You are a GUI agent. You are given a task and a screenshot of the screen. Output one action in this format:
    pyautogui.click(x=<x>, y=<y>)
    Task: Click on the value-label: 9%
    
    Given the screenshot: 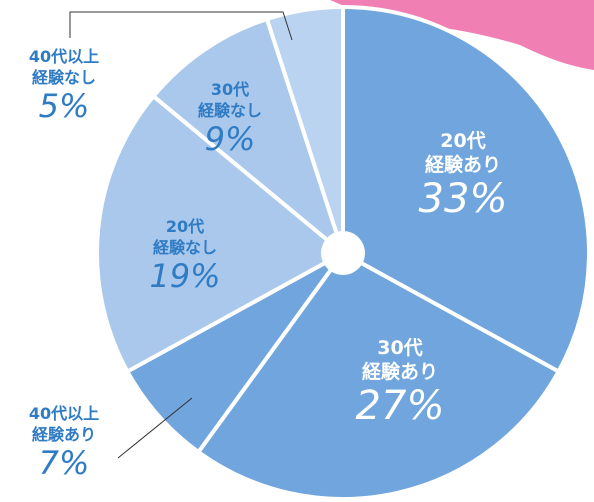 What is the action you would take?
    pyautogui.click(x=230, y=139)
    